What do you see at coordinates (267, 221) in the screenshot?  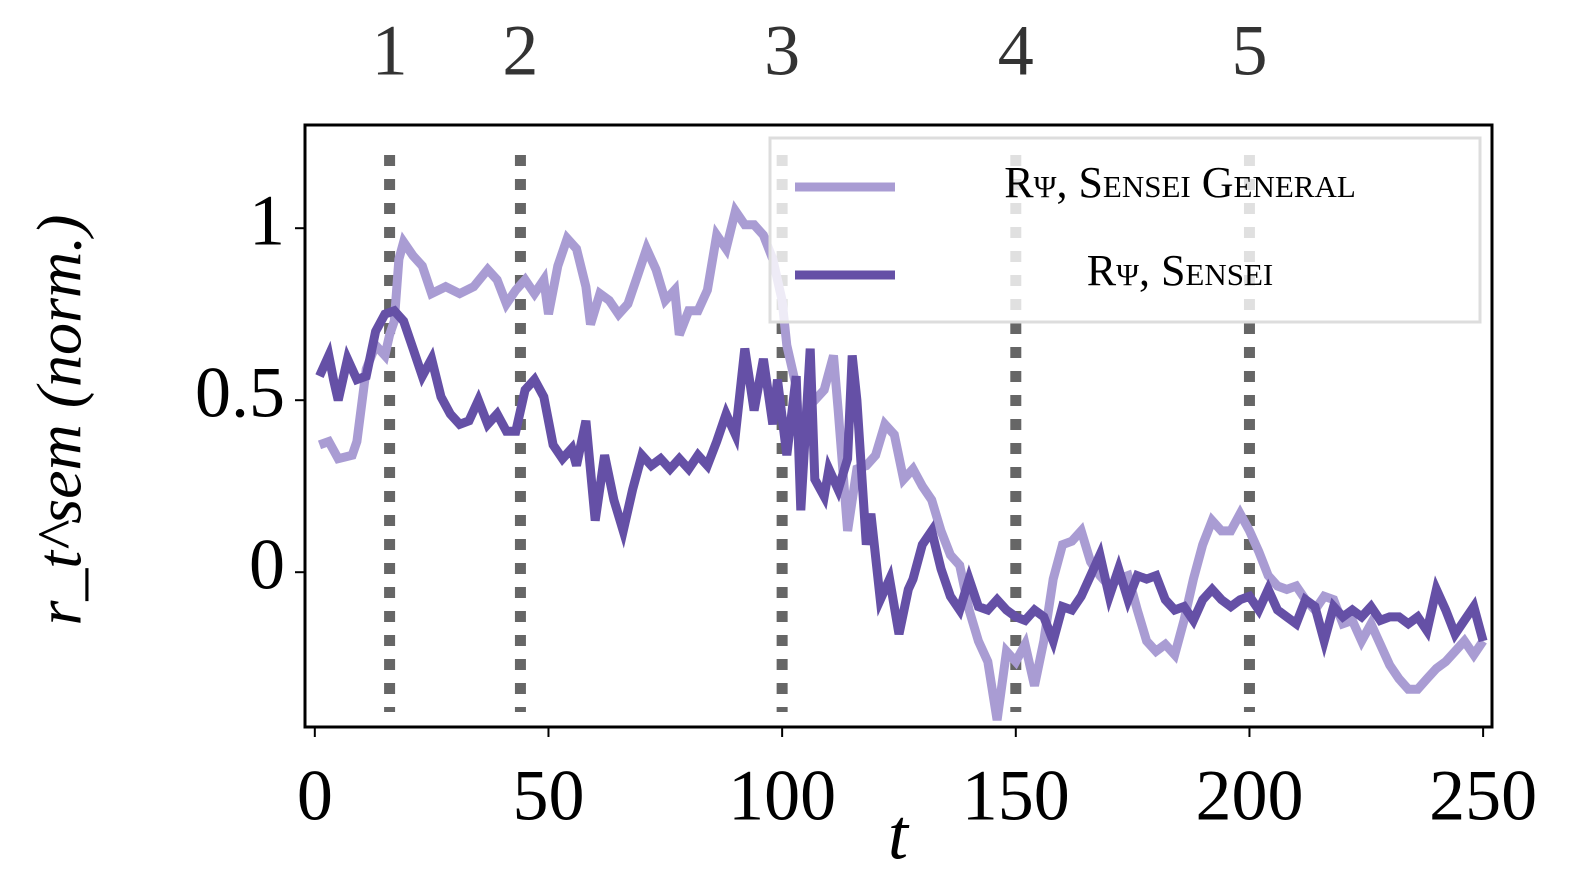 I see `y-tick-label: 1` at bounding box center [267, 221].